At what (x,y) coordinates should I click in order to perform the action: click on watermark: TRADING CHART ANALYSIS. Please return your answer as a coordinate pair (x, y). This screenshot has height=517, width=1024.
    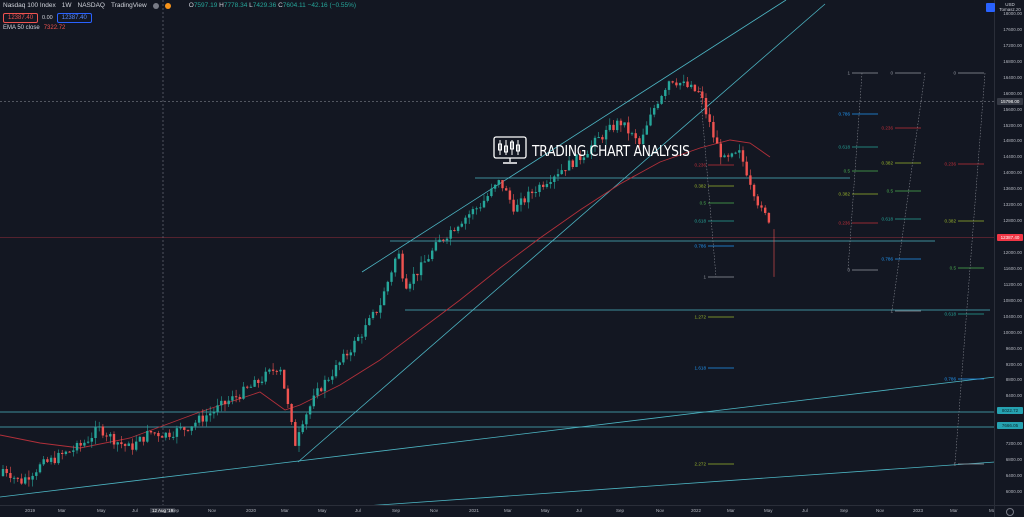
    Looking at the image, I should click on (608, 151).